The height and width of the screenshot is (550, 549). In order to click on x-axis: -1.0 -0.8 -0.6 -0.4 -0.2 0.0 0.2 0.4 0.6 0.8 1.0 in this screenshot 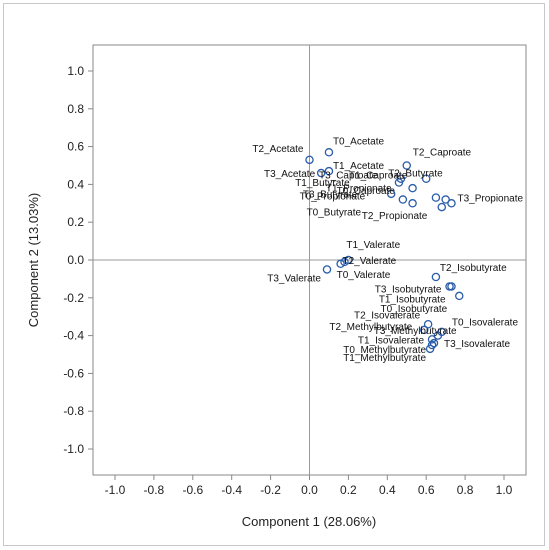, I will do `click(309, 486)`.